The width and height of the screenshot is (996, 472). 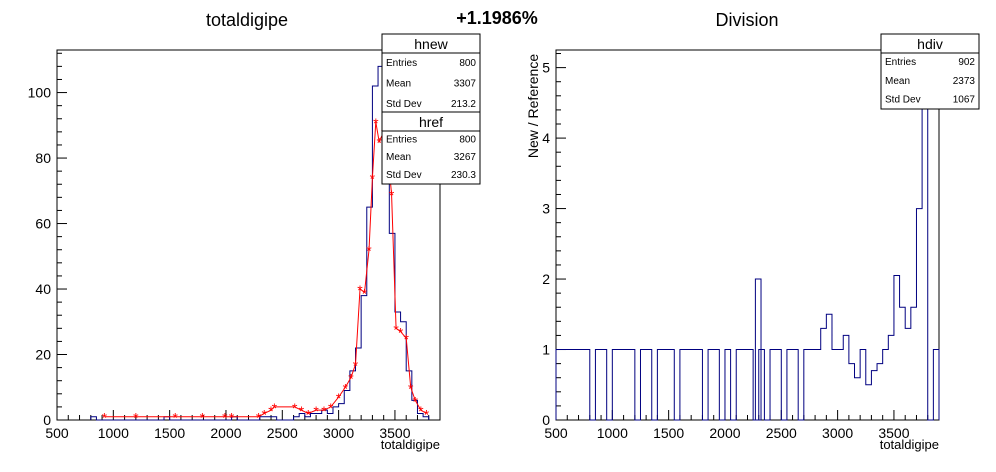 I want to click on y-tick-label: 3, so click(x=546, y=209).